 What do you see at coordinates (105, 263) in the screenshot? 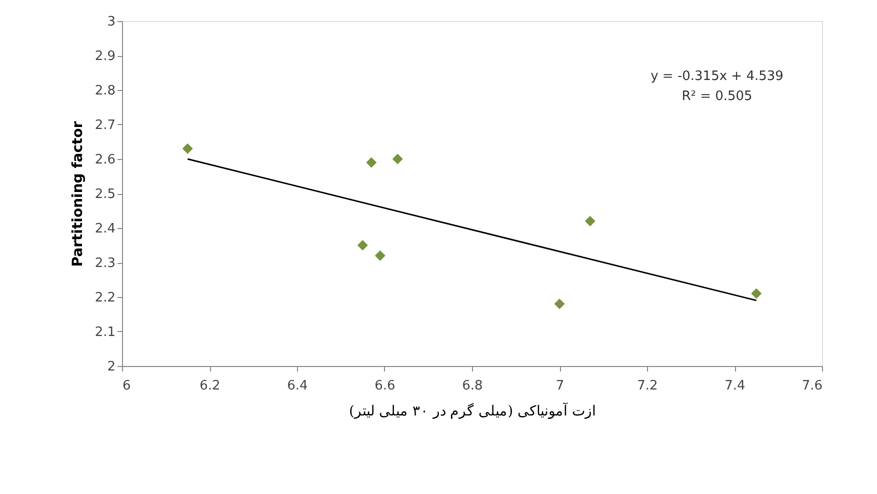
I see `y-tick-label: 2.3` at bounding box center [105, 263].